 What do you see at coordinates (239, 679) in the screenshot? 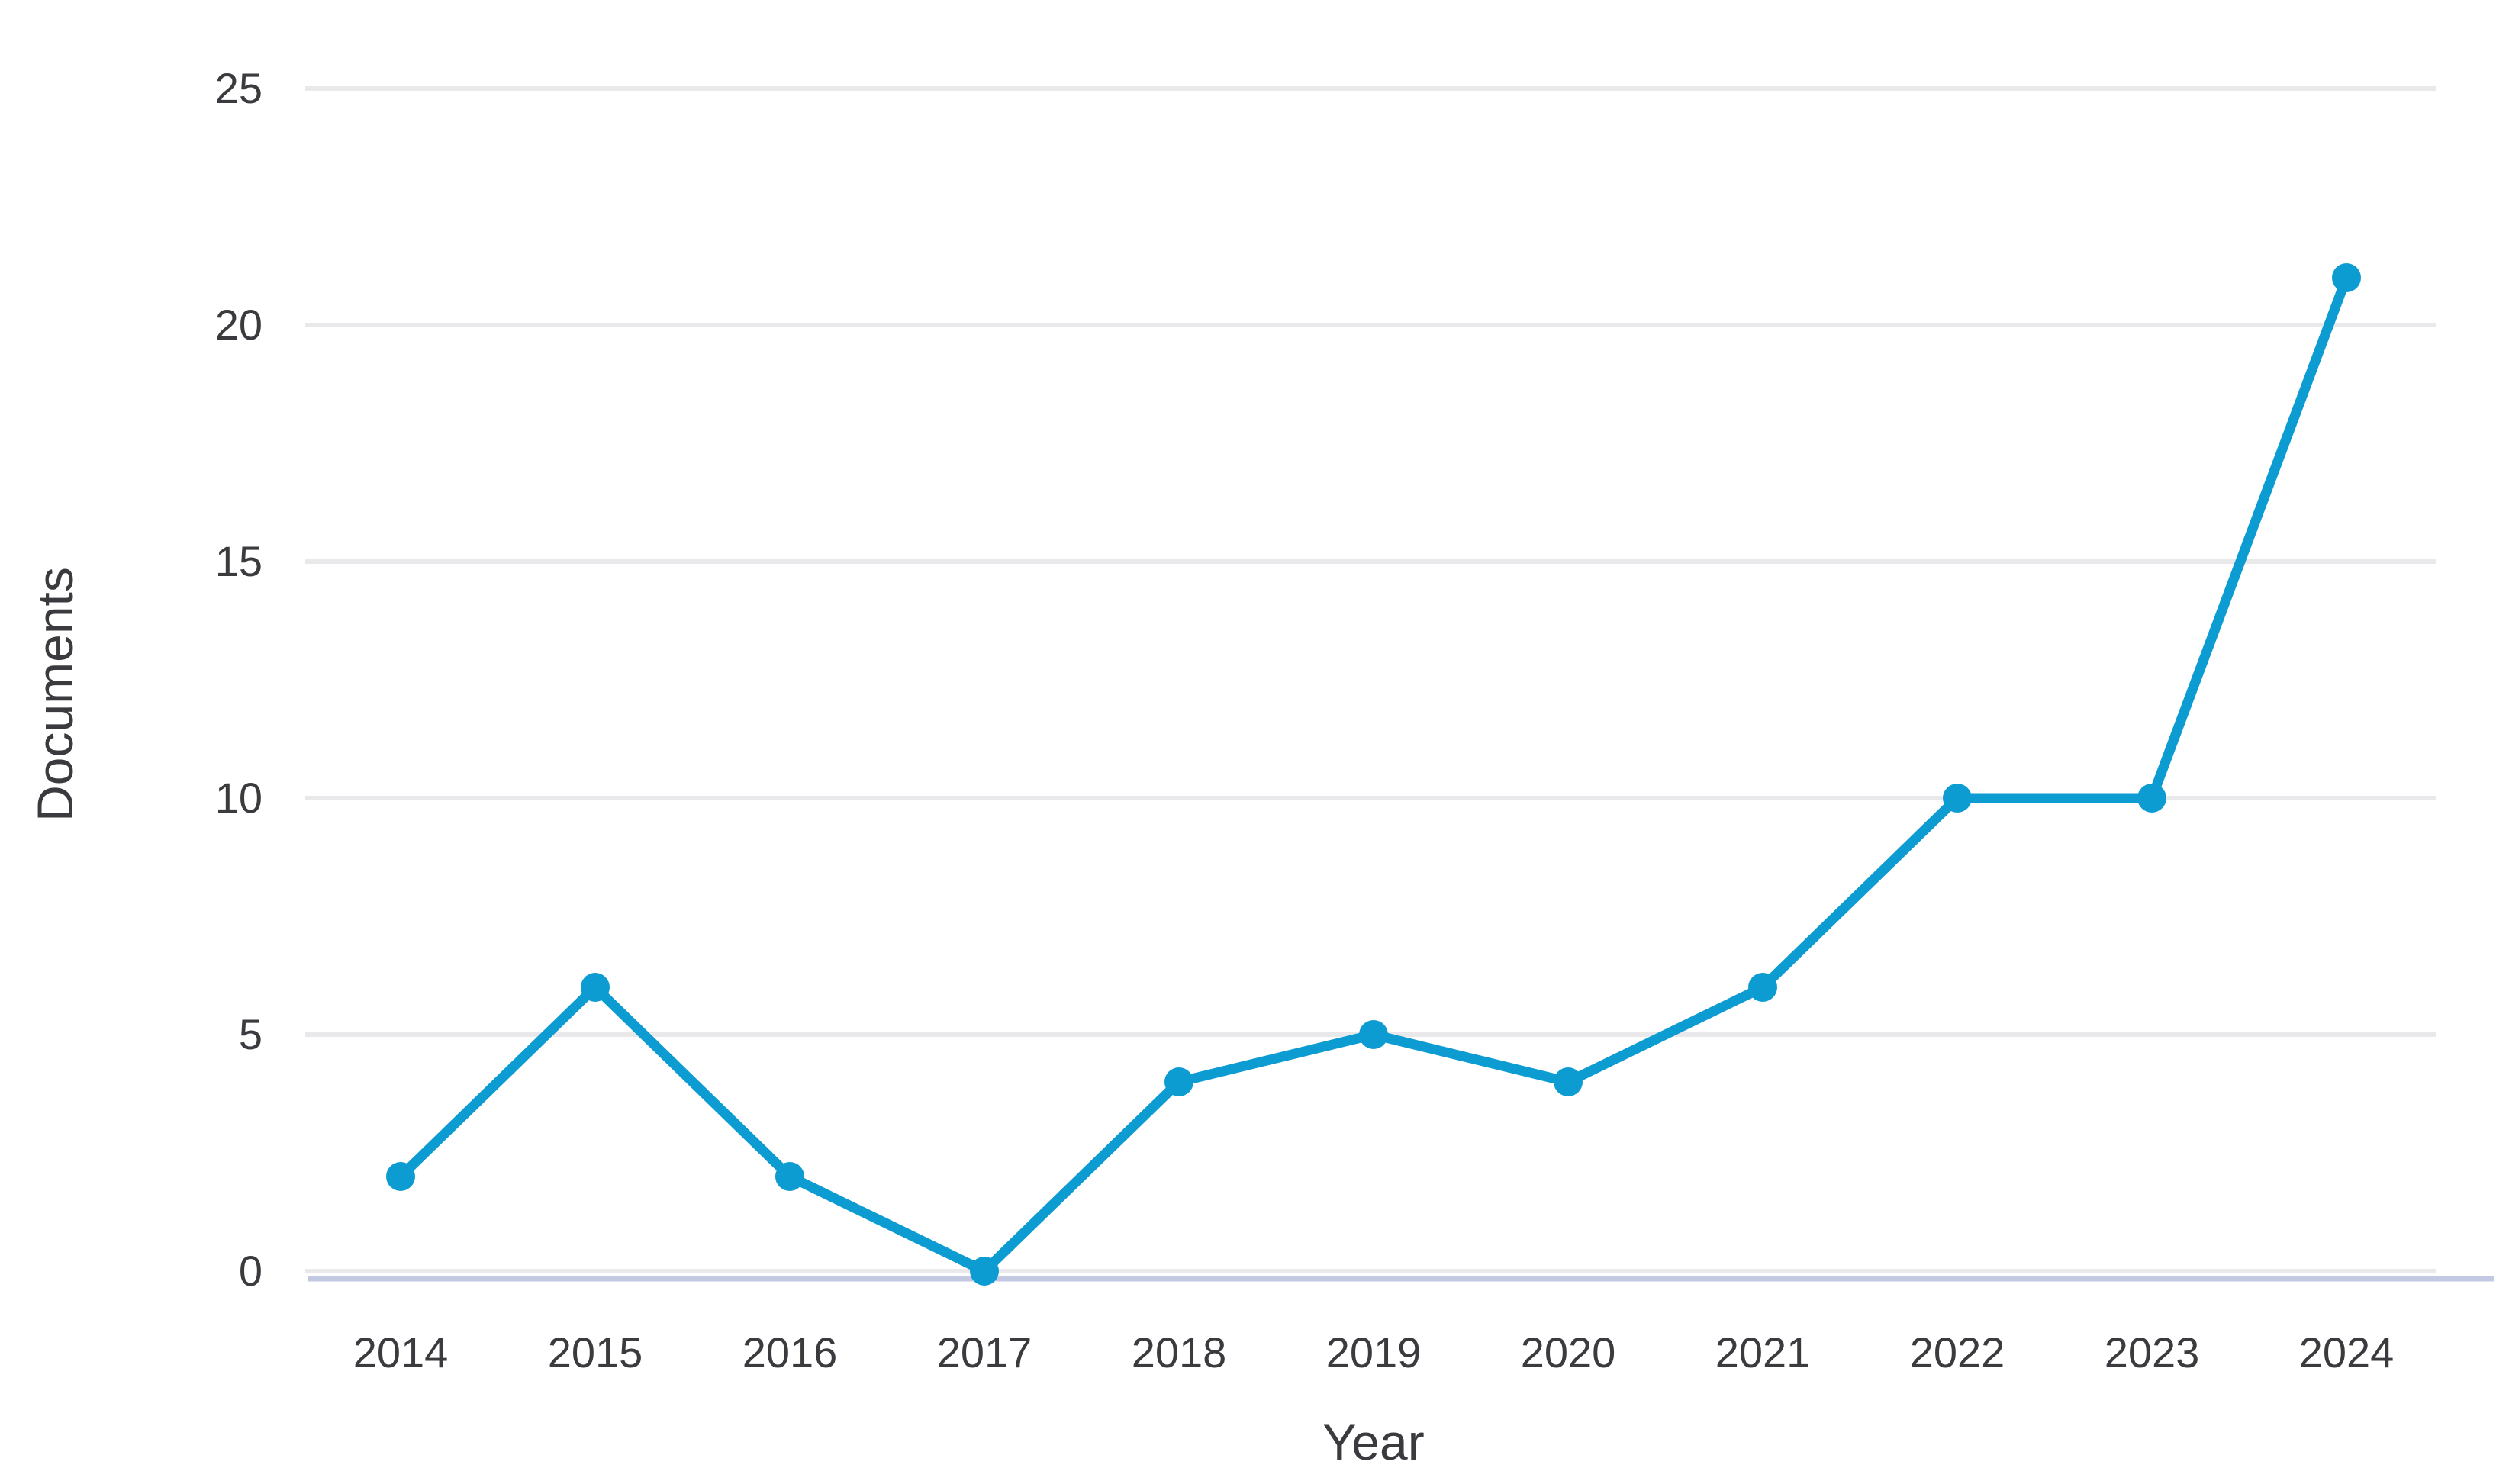
I see `y-axis-tick-labels: 0 5 10 15 20 25` at bounding box center [239, 679].